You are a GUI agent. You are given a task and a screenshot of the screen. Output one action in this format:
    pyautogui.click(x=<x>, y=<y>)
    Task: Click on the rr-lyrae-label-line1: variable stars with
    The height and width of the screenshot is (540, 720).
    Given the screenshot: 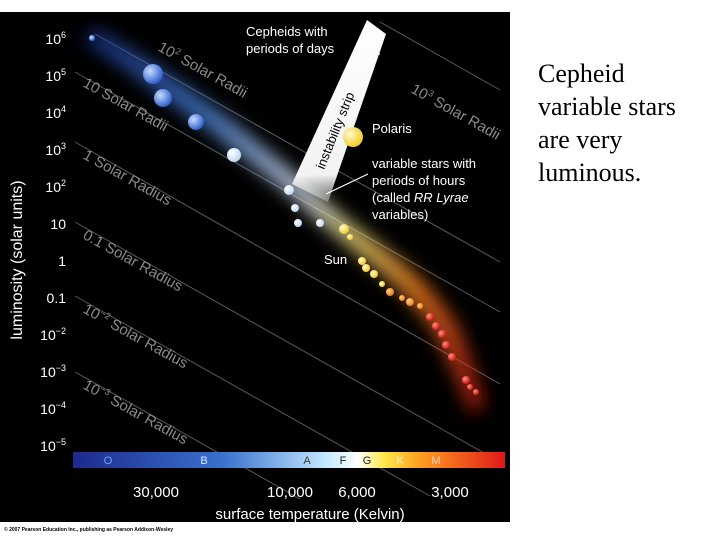 What is the action you would take?
    pyautogui.click(x=424, y=163)
    